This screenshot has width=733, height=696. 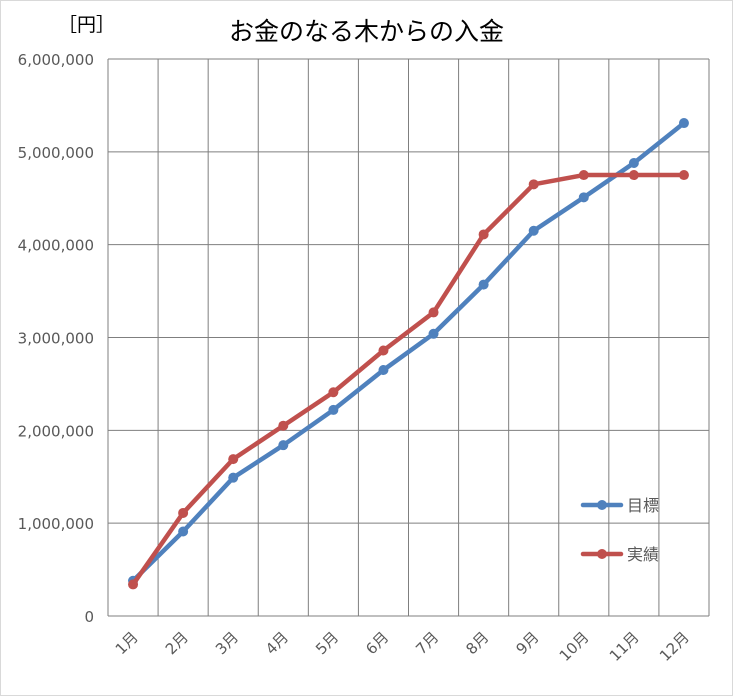 I want to click on y-tick-label: 5,000,000, so click(x=56, y=153).